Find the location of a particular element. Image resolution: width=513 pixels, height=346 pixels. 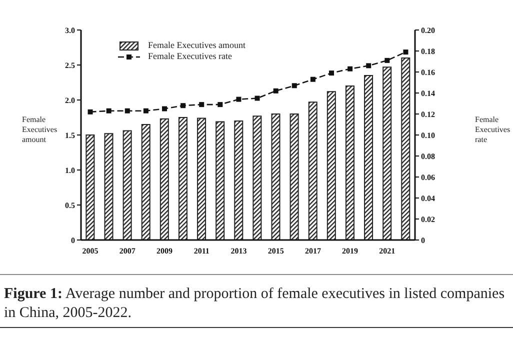

x-tick-label: 2009 is located at coordinates (164, 251).